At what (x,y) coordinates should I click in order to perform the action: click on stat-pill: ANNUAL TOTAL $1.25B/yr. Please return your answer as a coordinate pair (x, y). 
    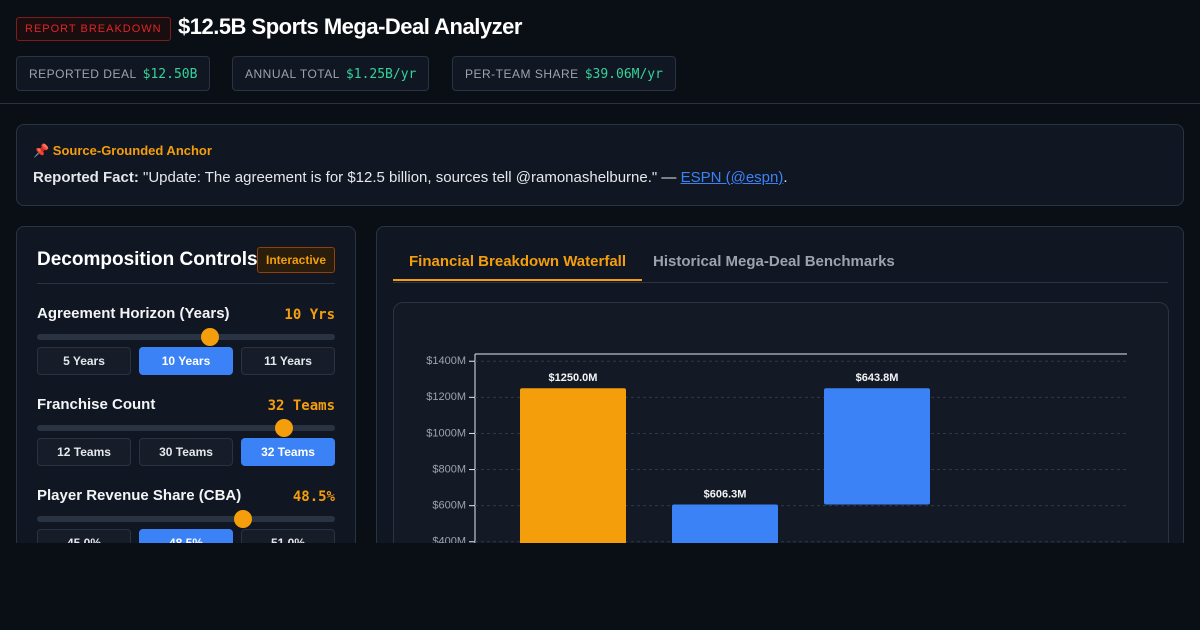
    Looking at the image, I should click on (331, 73).